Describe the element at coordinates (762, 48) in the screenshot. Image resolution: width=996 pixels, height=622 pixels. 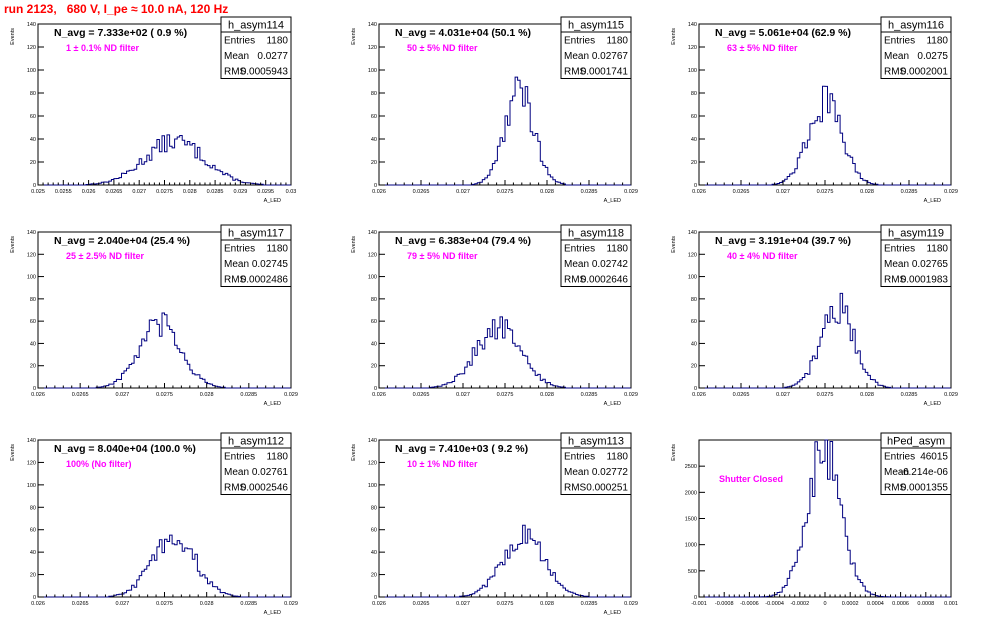
I see `filter-annotation: 63 ± 5% ND filter` at that location.